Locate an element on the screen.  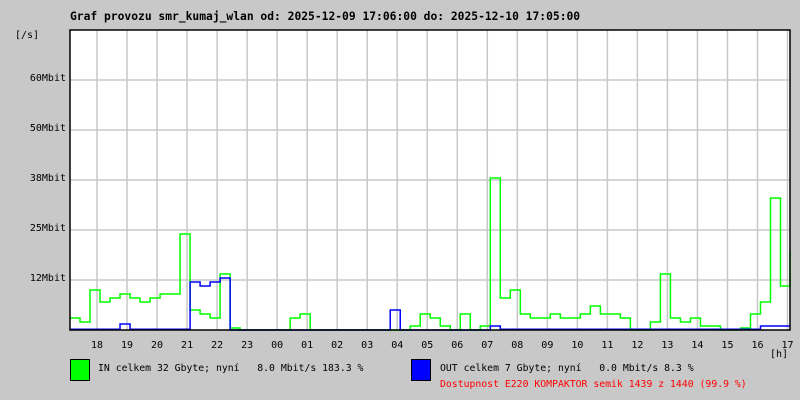
x-tick-label: 09 is located at coordinates (547, 345).